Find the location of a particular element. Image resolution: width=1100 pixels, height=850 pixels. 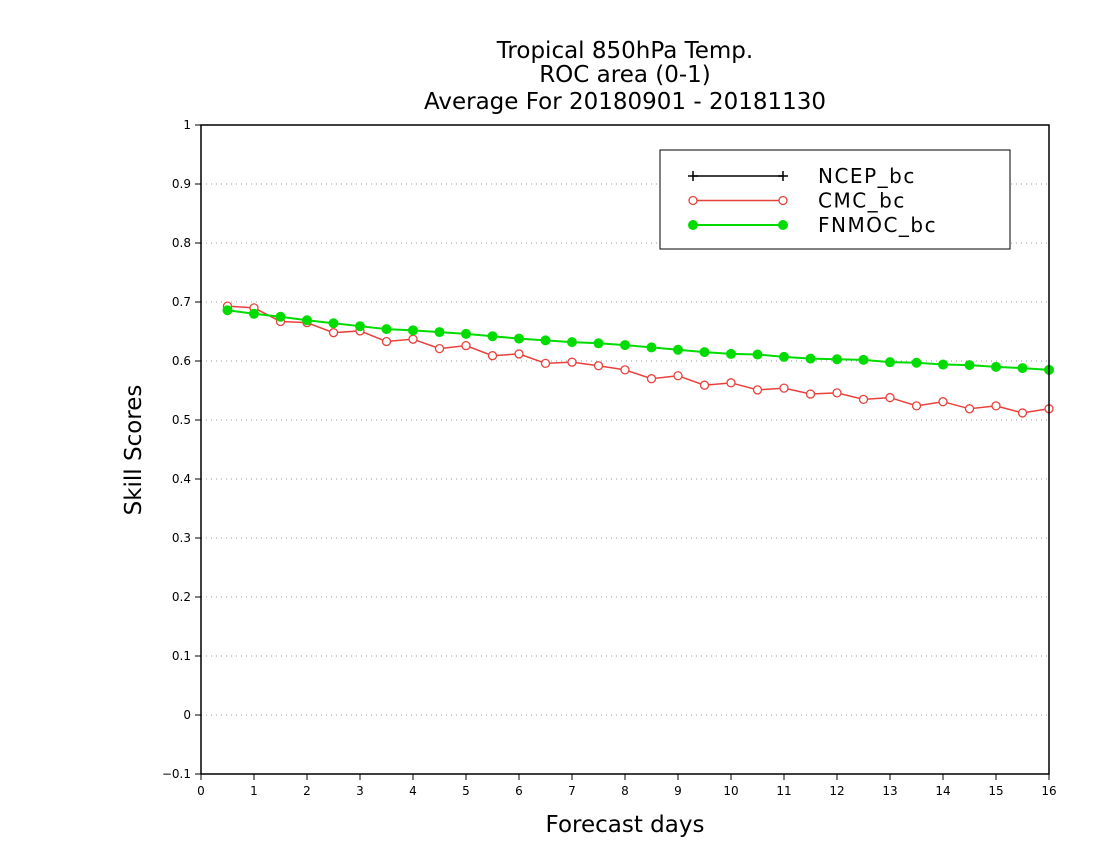

cmc-bc-series-line is located at coordinates (638, 359).